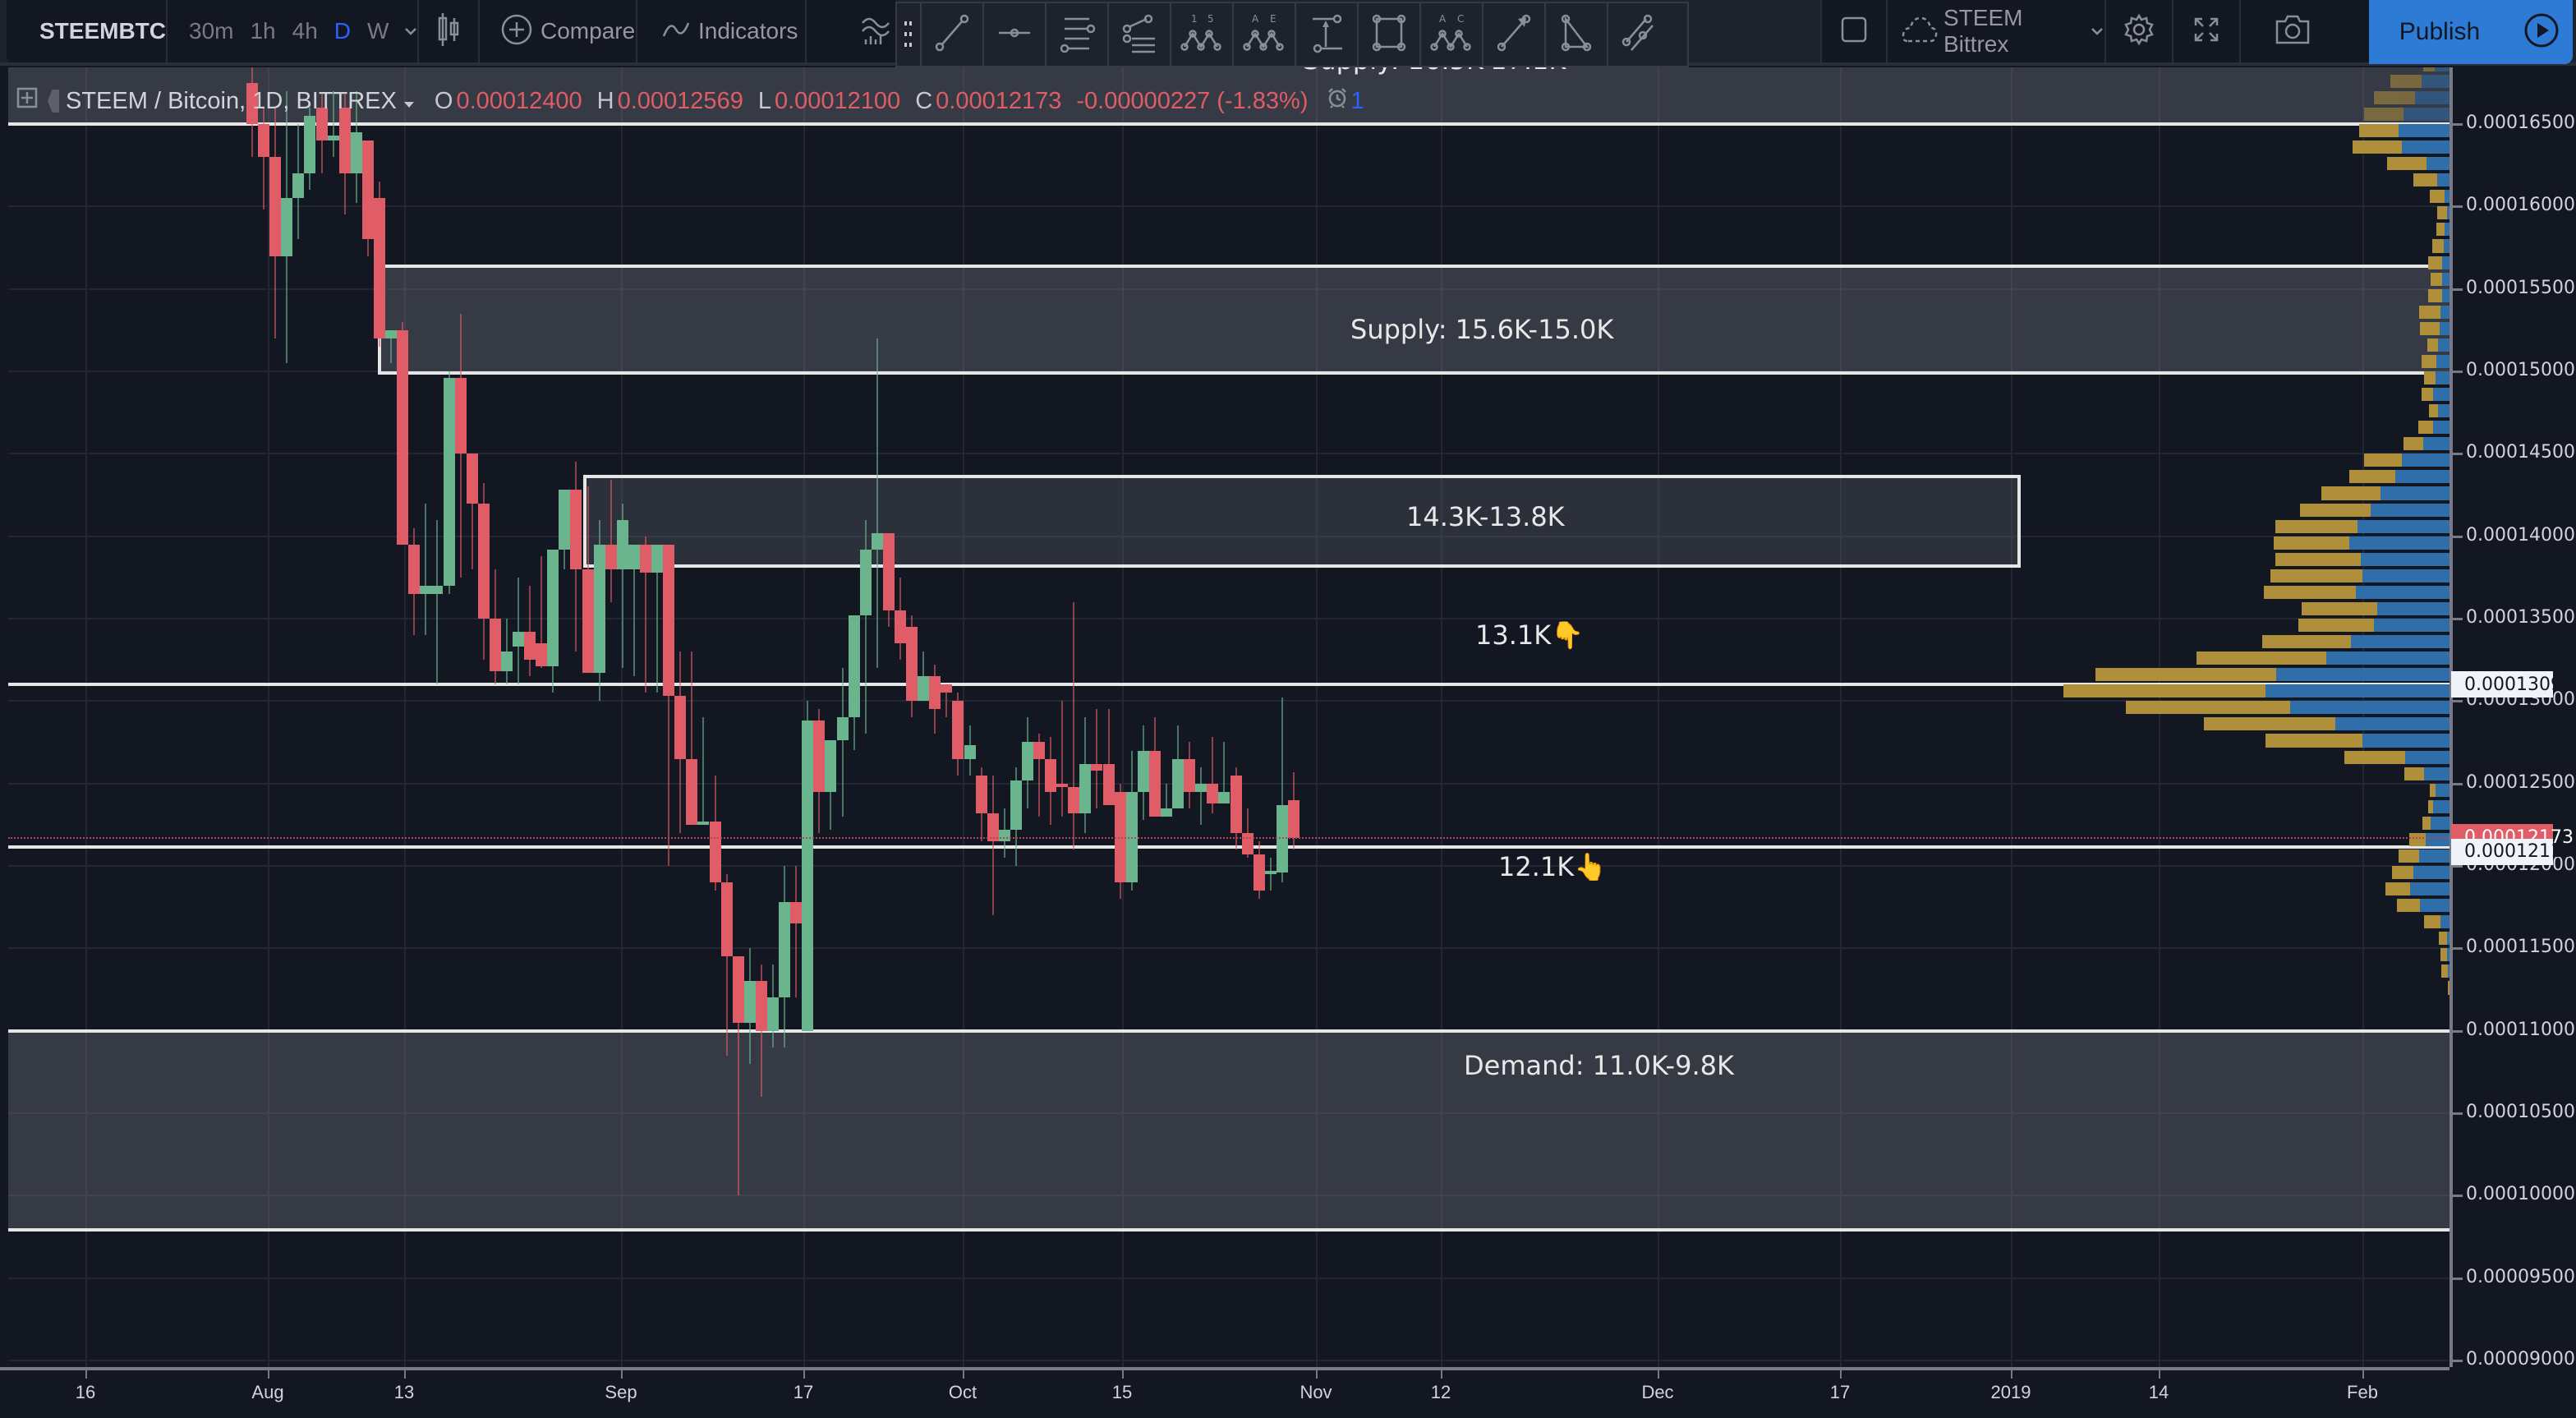 This screenshot has height=1418, width=2576. Describe the element at coordinates (588, 31) in the screenshot. I see `compare-label: Compare` at that location.